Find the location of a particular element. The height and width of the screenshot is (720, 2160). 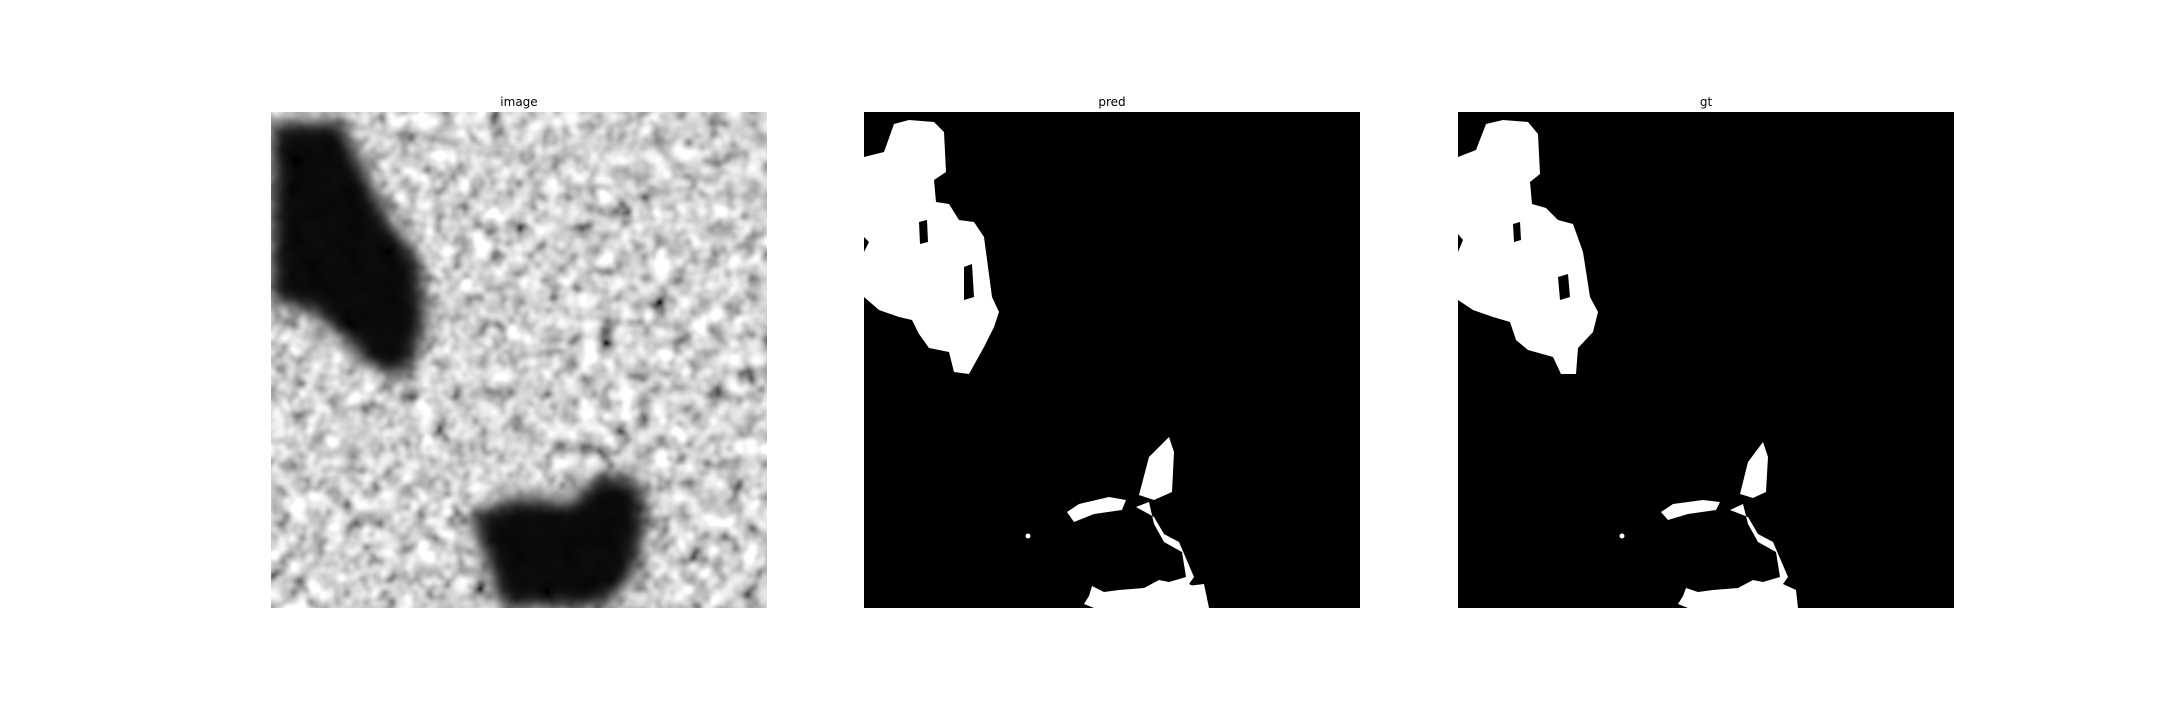

panel-title: image is located at coordinates (519, 102).